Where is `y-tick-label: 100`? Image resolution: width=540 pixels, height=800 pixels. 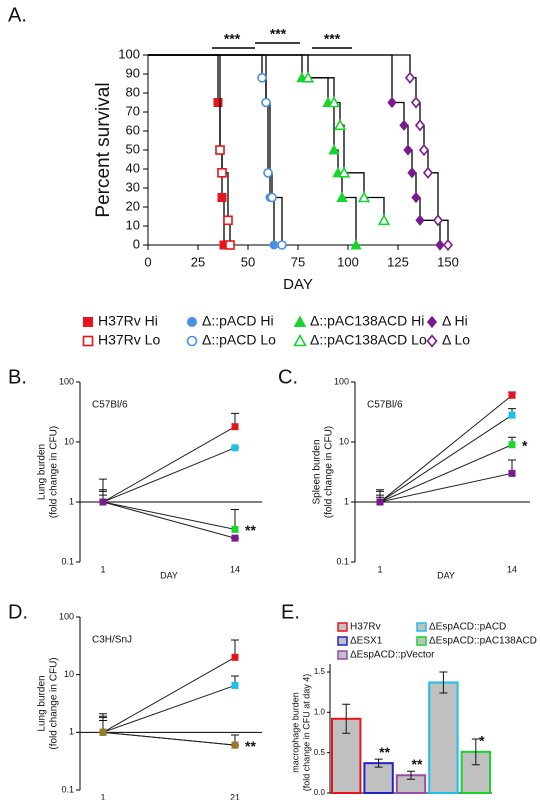 y-tick-label: 100 is located at coordinates (66, 381).